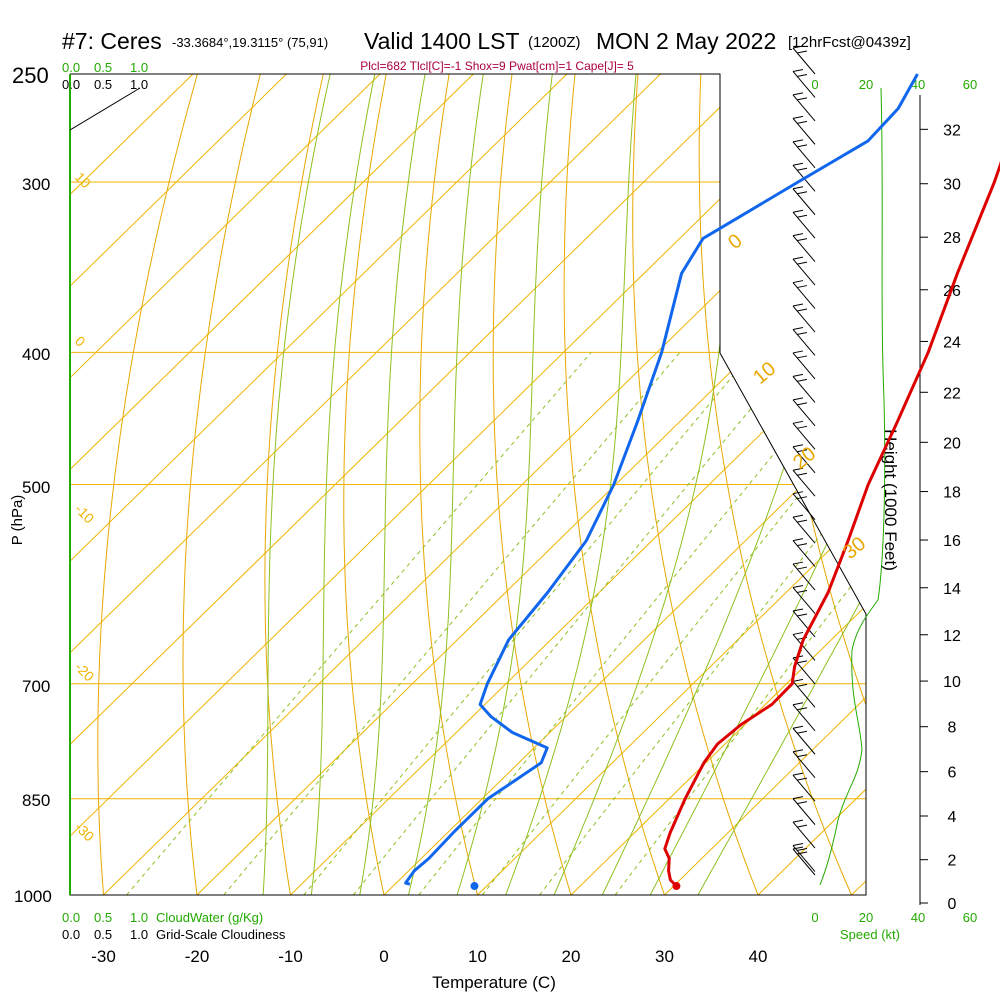  Describe the element at coordinates (197, 956) in the screenshot. I see `temperature-tick-label: -20` at that location.